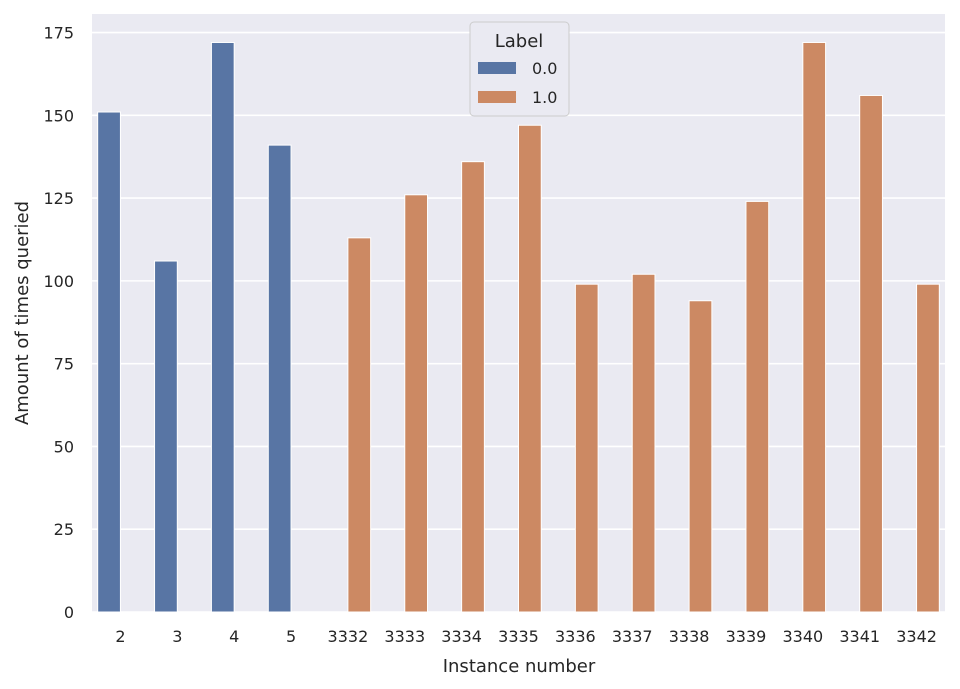  I want to click on y-axis-label: Amount of times queried, so click(22, 313).